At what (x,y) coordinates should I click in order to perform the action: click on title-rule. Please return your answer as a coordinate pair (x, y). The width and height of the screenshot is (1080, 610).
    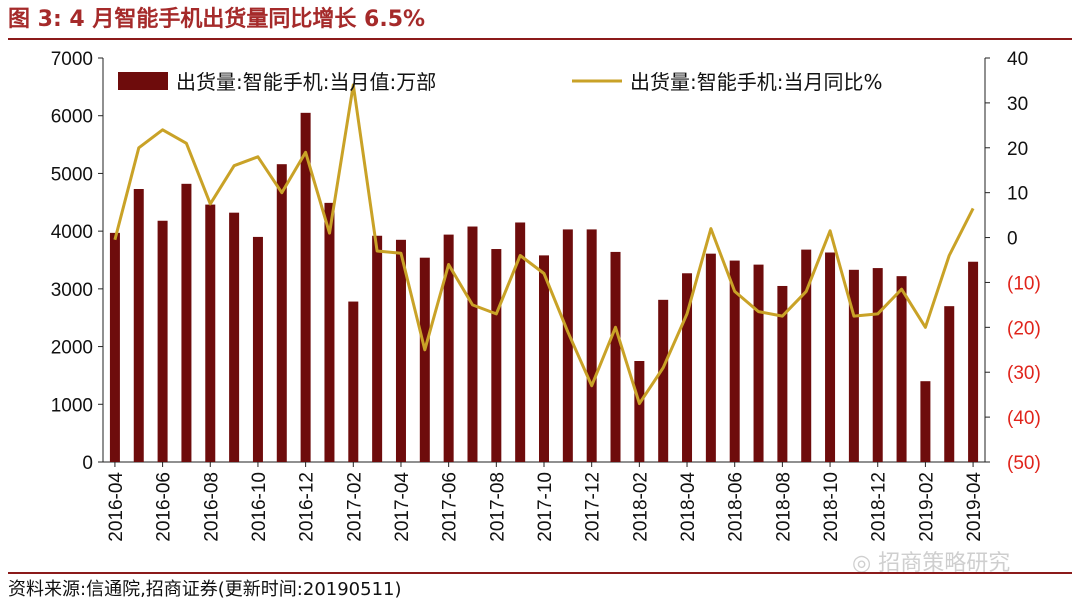
    Looking at the image, I should click on (540, 39).